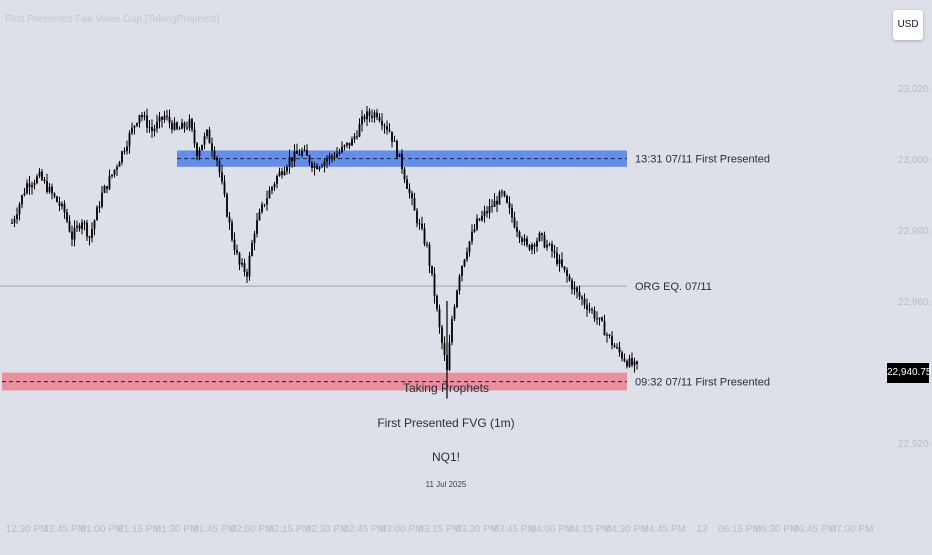  I want to click on time-tick-label: 06:30 PM, so click(777, 529).